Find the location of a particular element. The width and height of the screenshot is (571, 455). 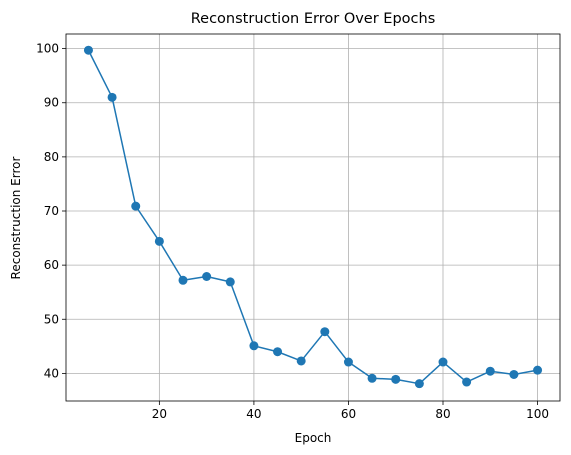

y-tick-label: 100 is located at coordinates (47, 49).